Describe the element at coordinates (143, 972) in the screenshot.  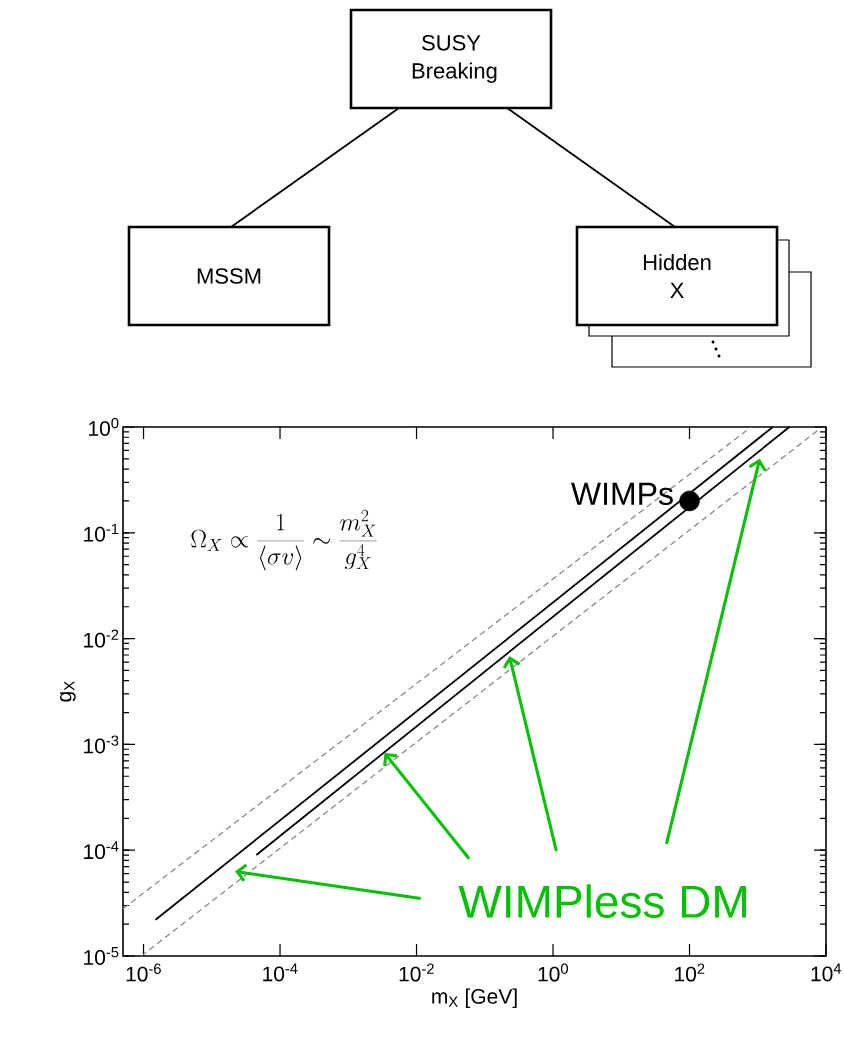
I see `x-tick-label: 10$^{-6}$` at that location.